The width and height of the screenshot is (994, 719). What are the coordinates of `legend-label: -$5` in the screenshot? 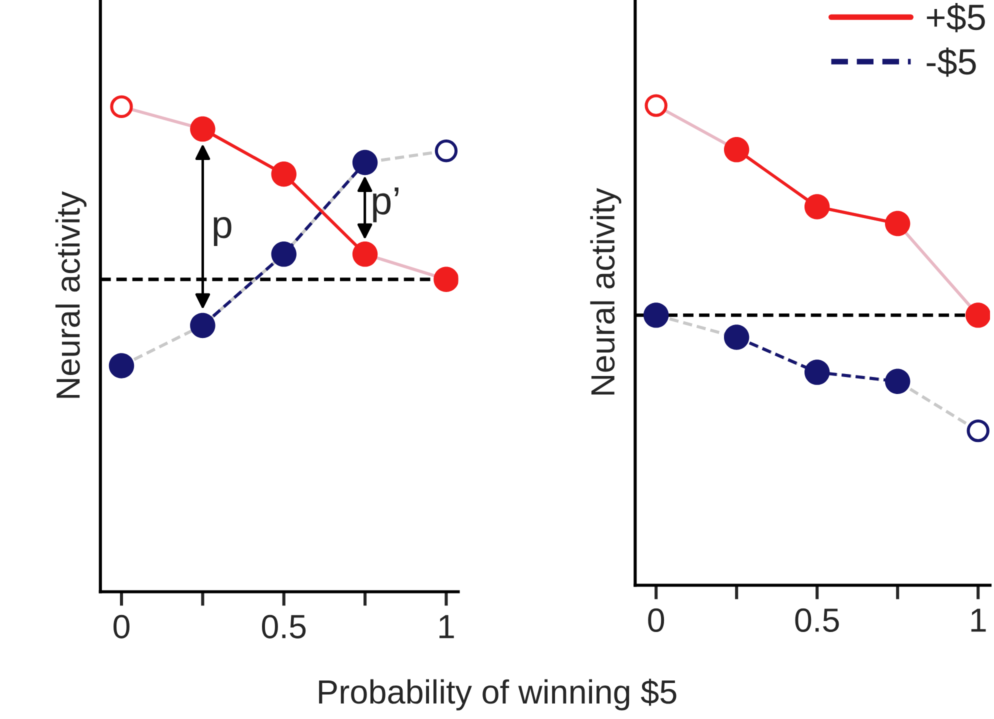 It's located at (951, 62).